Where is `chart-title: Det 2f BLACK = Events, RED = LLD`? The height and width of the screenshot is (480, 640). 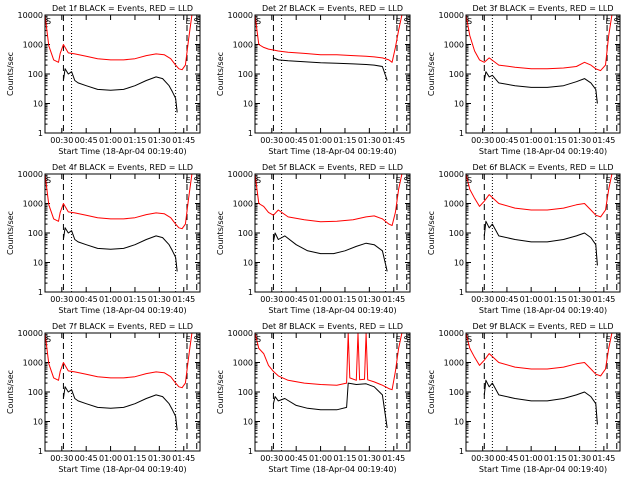
chart-title: Det 2f BLACK = Events, RED = LLD is located at coordinates (332, 8).